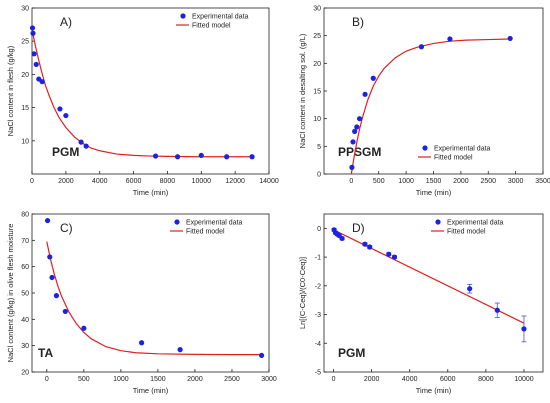 The image size is (550, 403). I want to click on y-tick-label: 80, so click(25, 215).